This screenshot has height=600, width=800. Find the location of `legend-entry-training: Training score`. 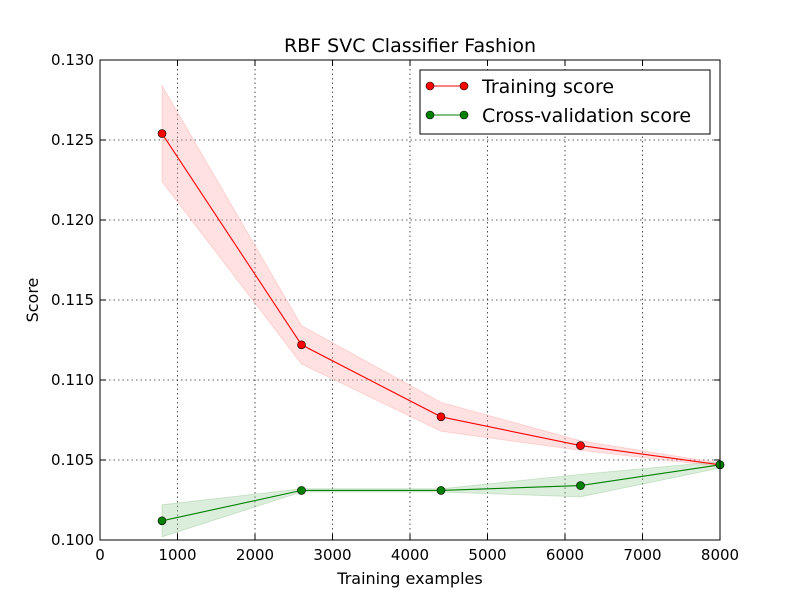

legend-entry-training: Training score is located at coordinates (519, 87).